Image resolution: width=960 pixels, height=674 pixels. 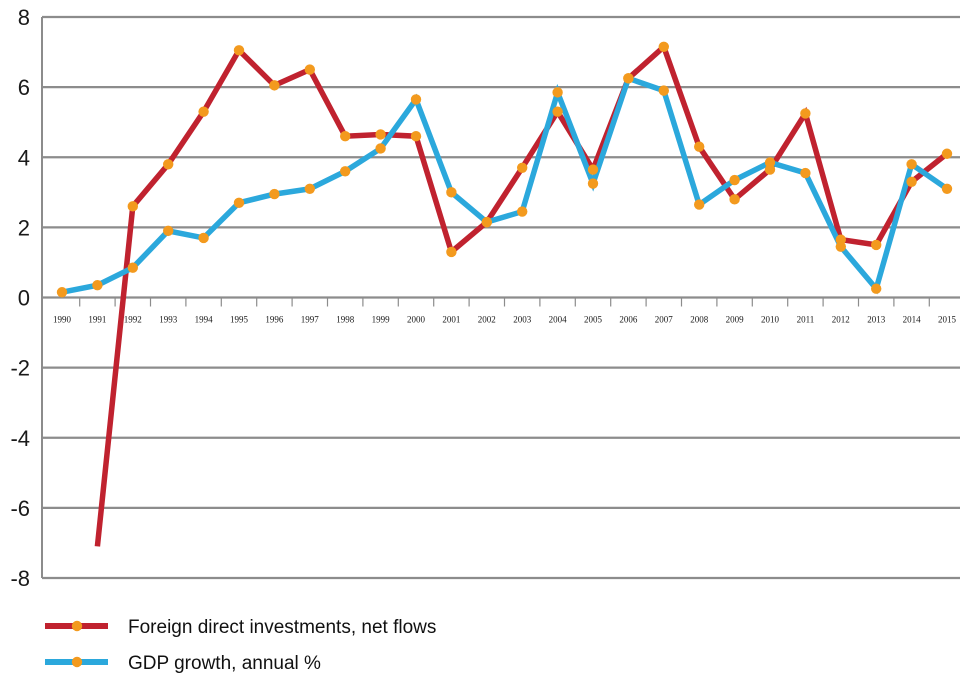 I want to click on y-tick-label: 0, so click(x=24, y=298).